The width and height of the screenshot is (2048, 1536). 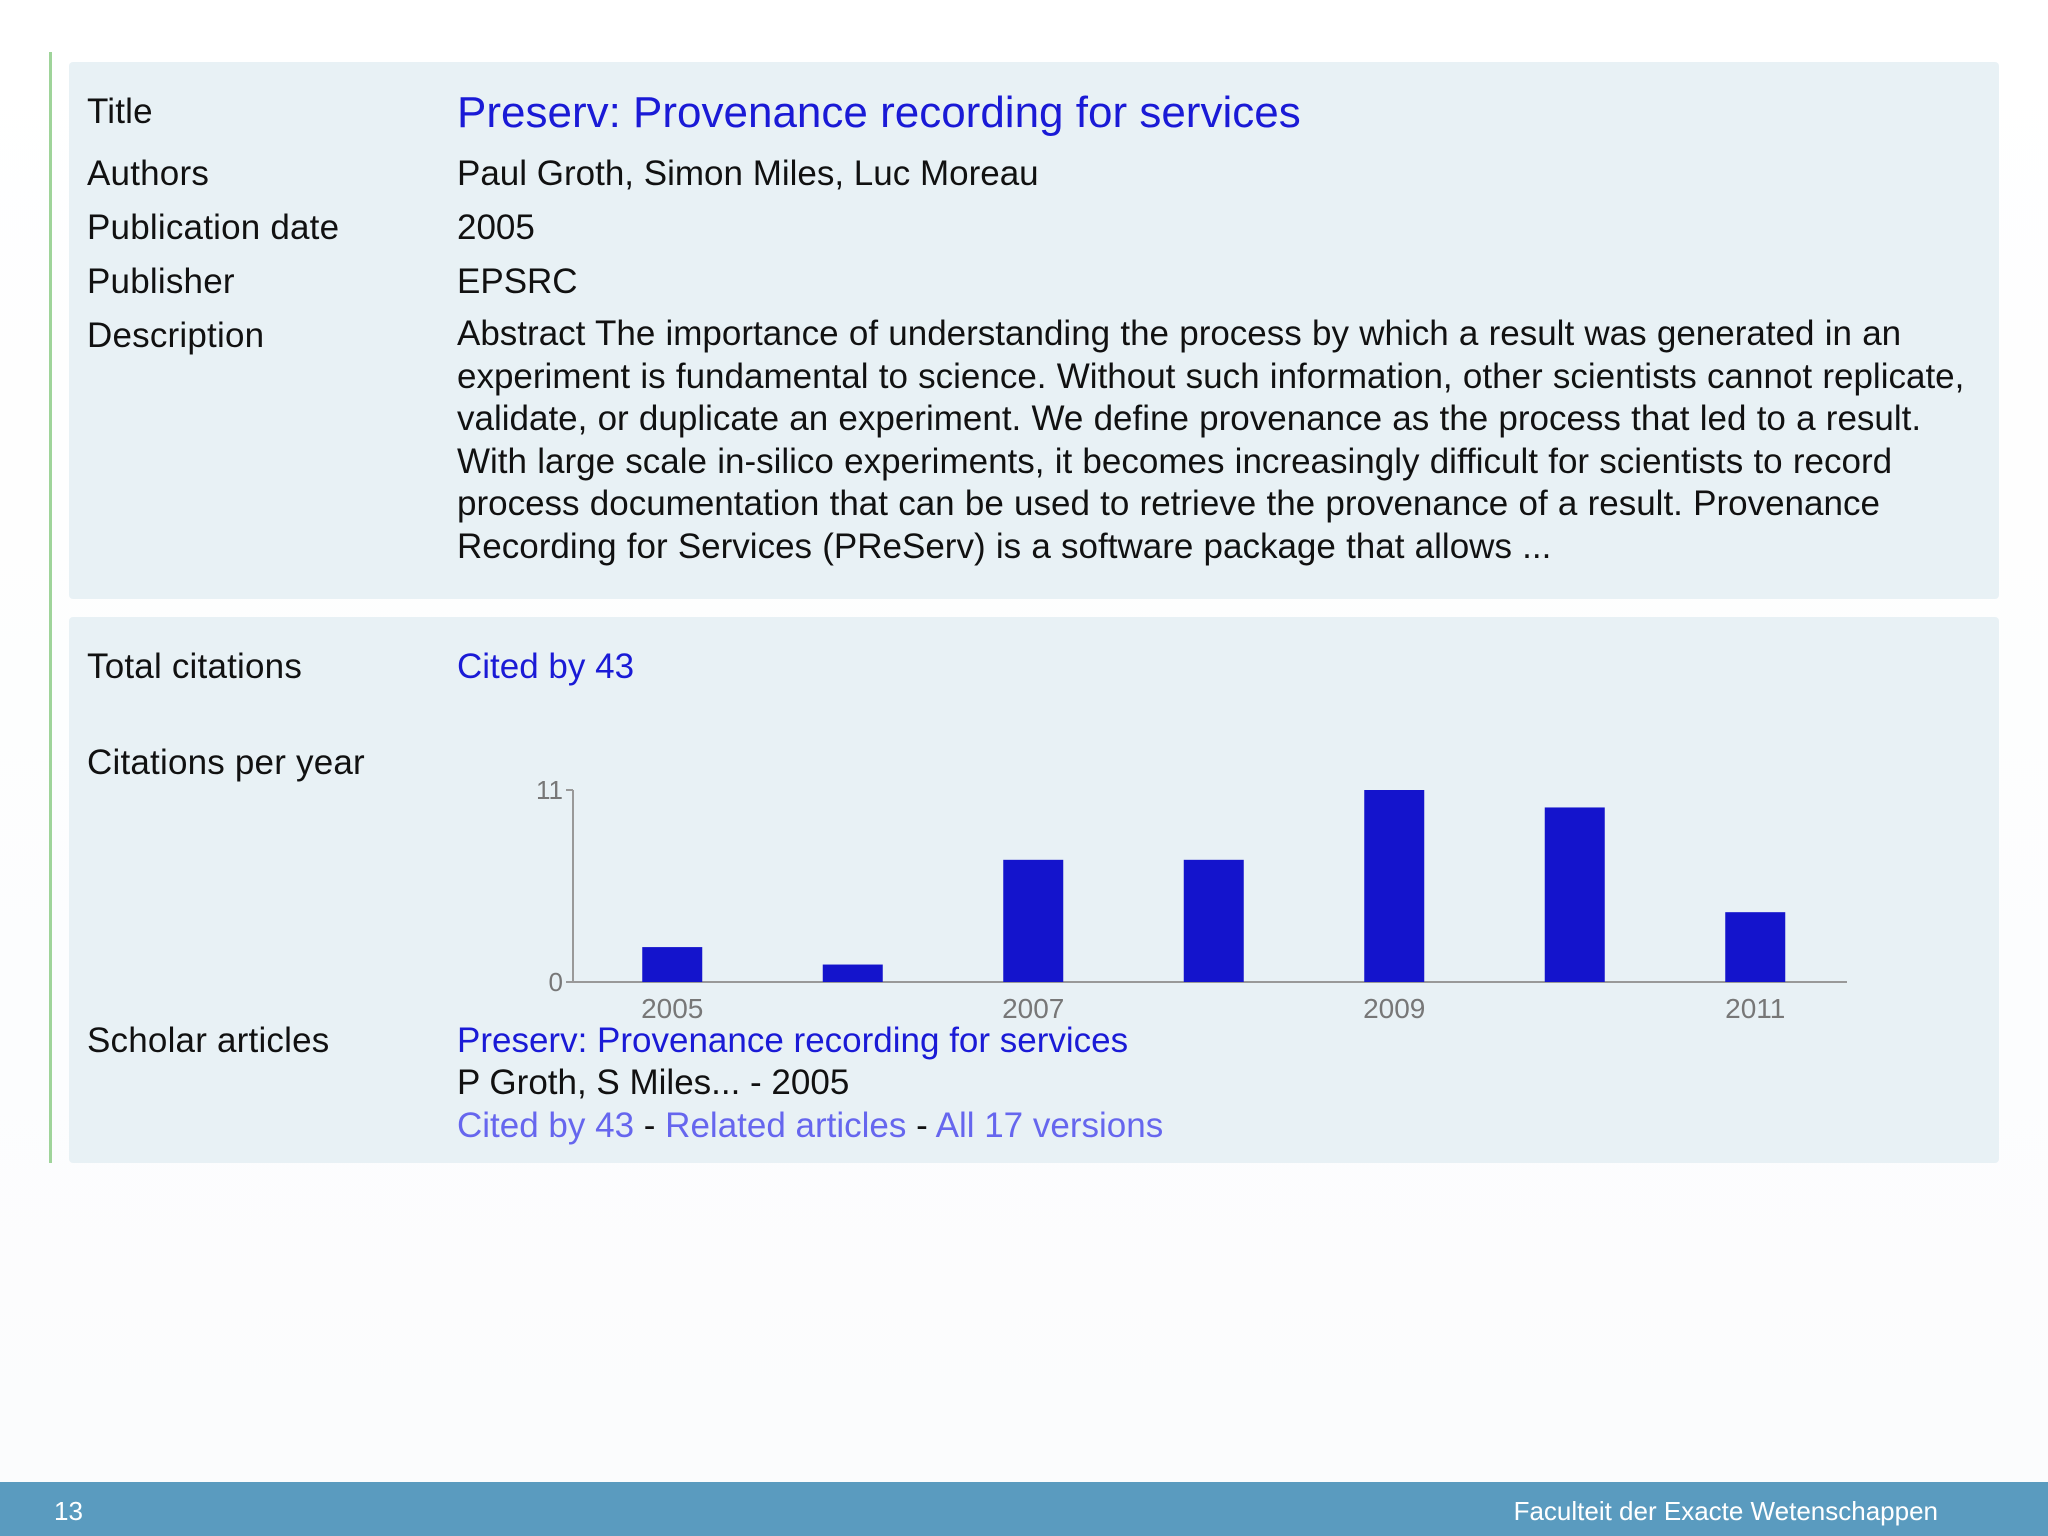 What do you see at coordinates (1755, 1008) in the screenshot?
I see `chart-x-tick-label: 2011` at bounding box center [1755, 1008].